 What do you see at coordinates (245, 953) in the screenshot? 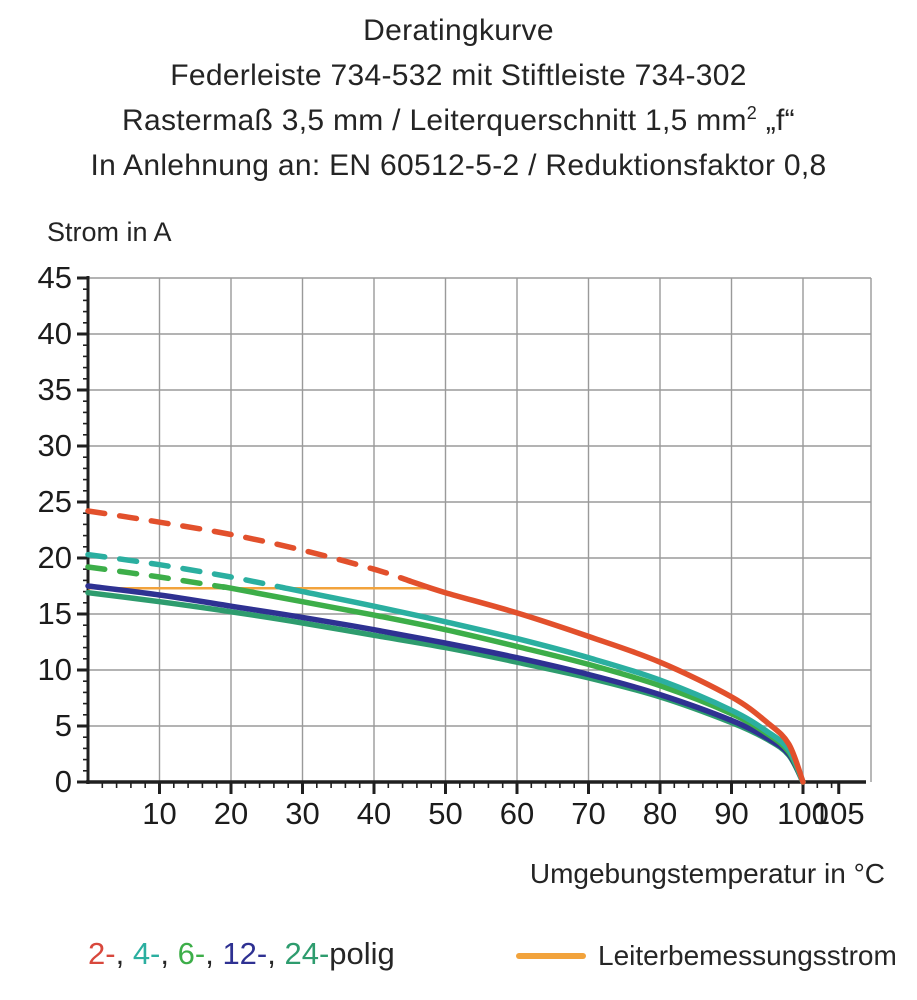
I see `legend-pole-12: 12-` at bounding box center [245, 953].